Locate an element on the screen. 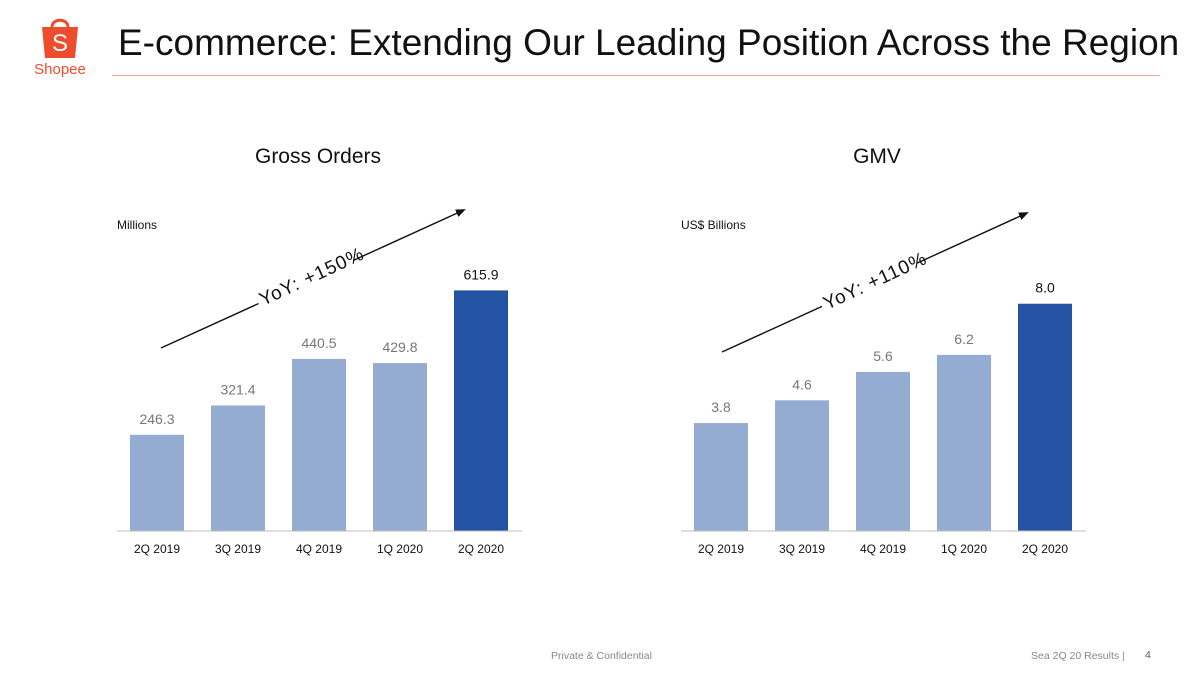 The image size is (1200, 675). gmv-value-label-3: 6.2 is located at coordinates (964, 339).